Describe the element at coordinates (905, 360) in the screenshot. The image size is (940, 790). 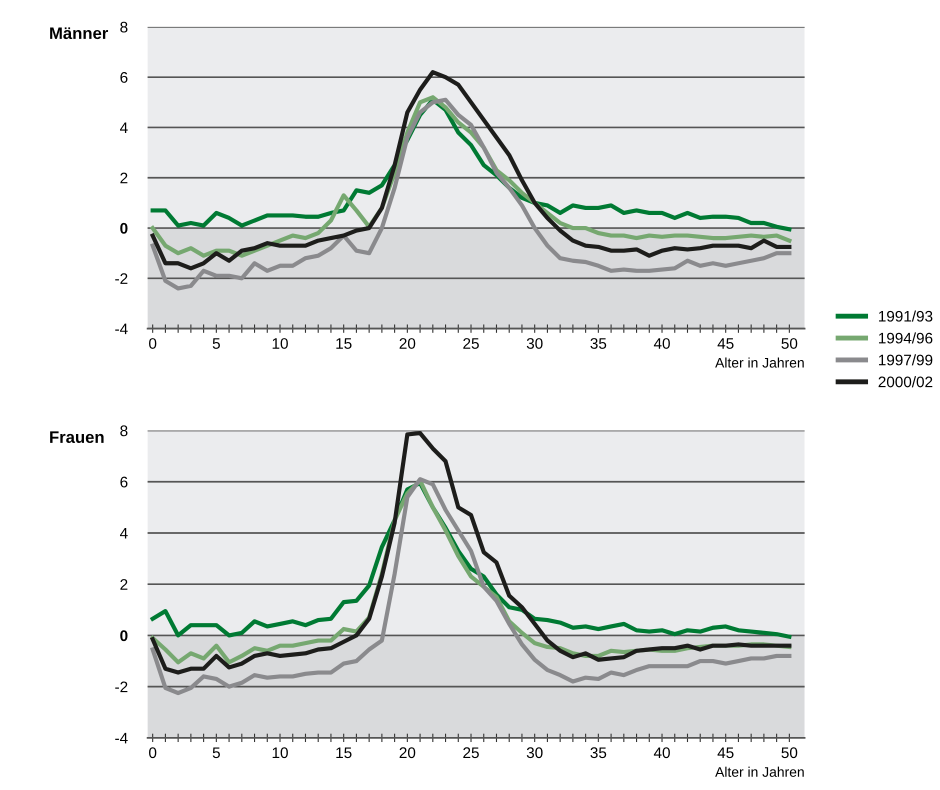
I see `legend-label: 1997/99` at that location.